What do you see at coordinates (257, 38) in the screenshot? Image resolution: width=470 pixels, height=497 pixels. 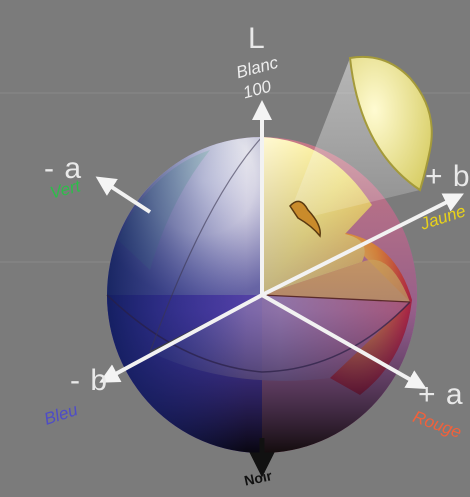 I see `axis-l-symbol: L` at bounding box center [257, 38].